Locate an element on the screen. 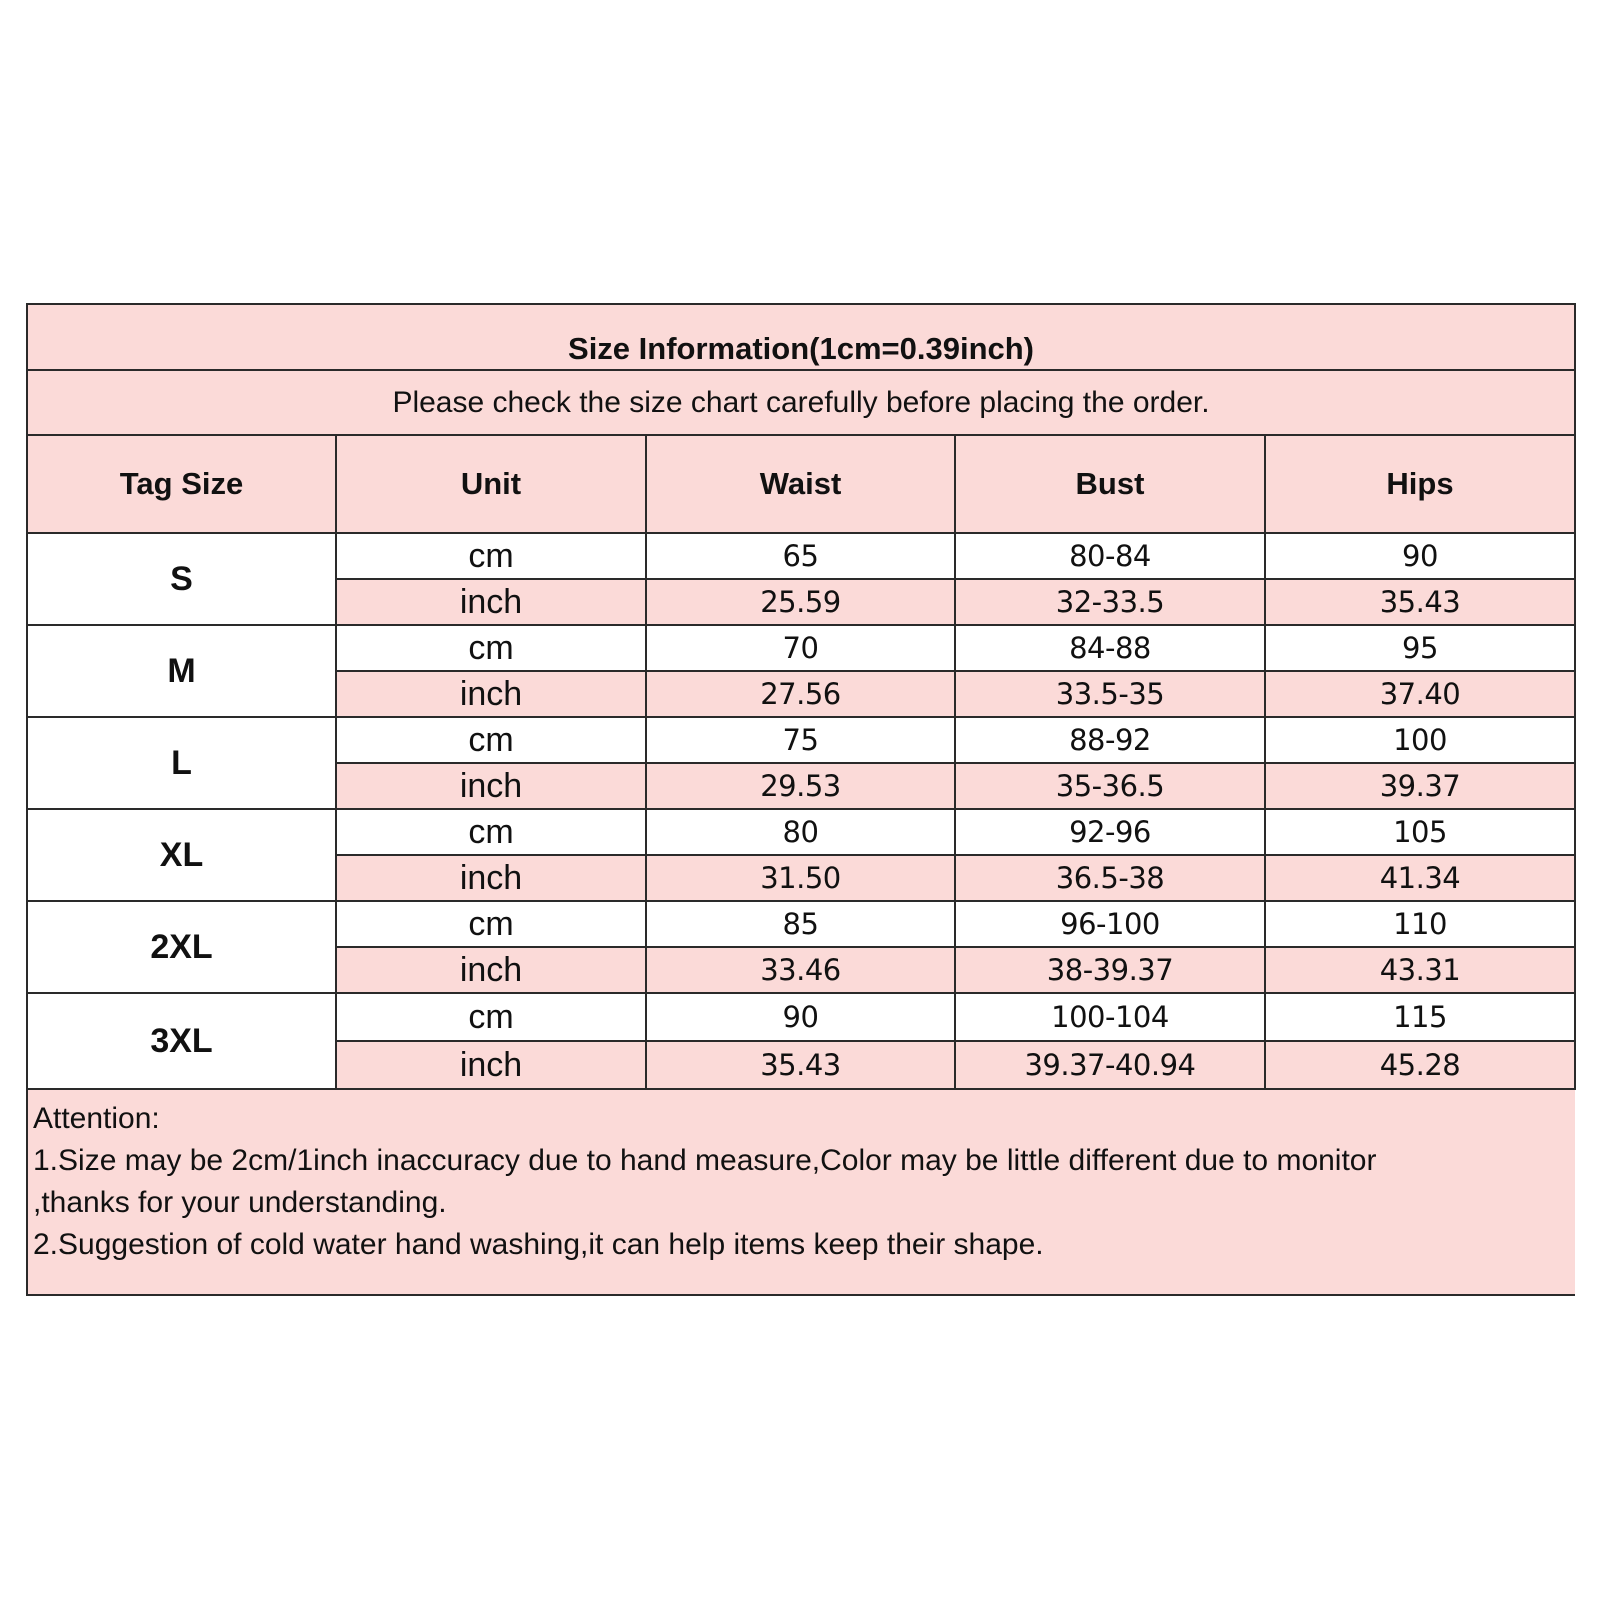 Image resolution: width=1600 pixels, height=1600 pixels. waist-cell: 75 is located at coordinates (800, 740).